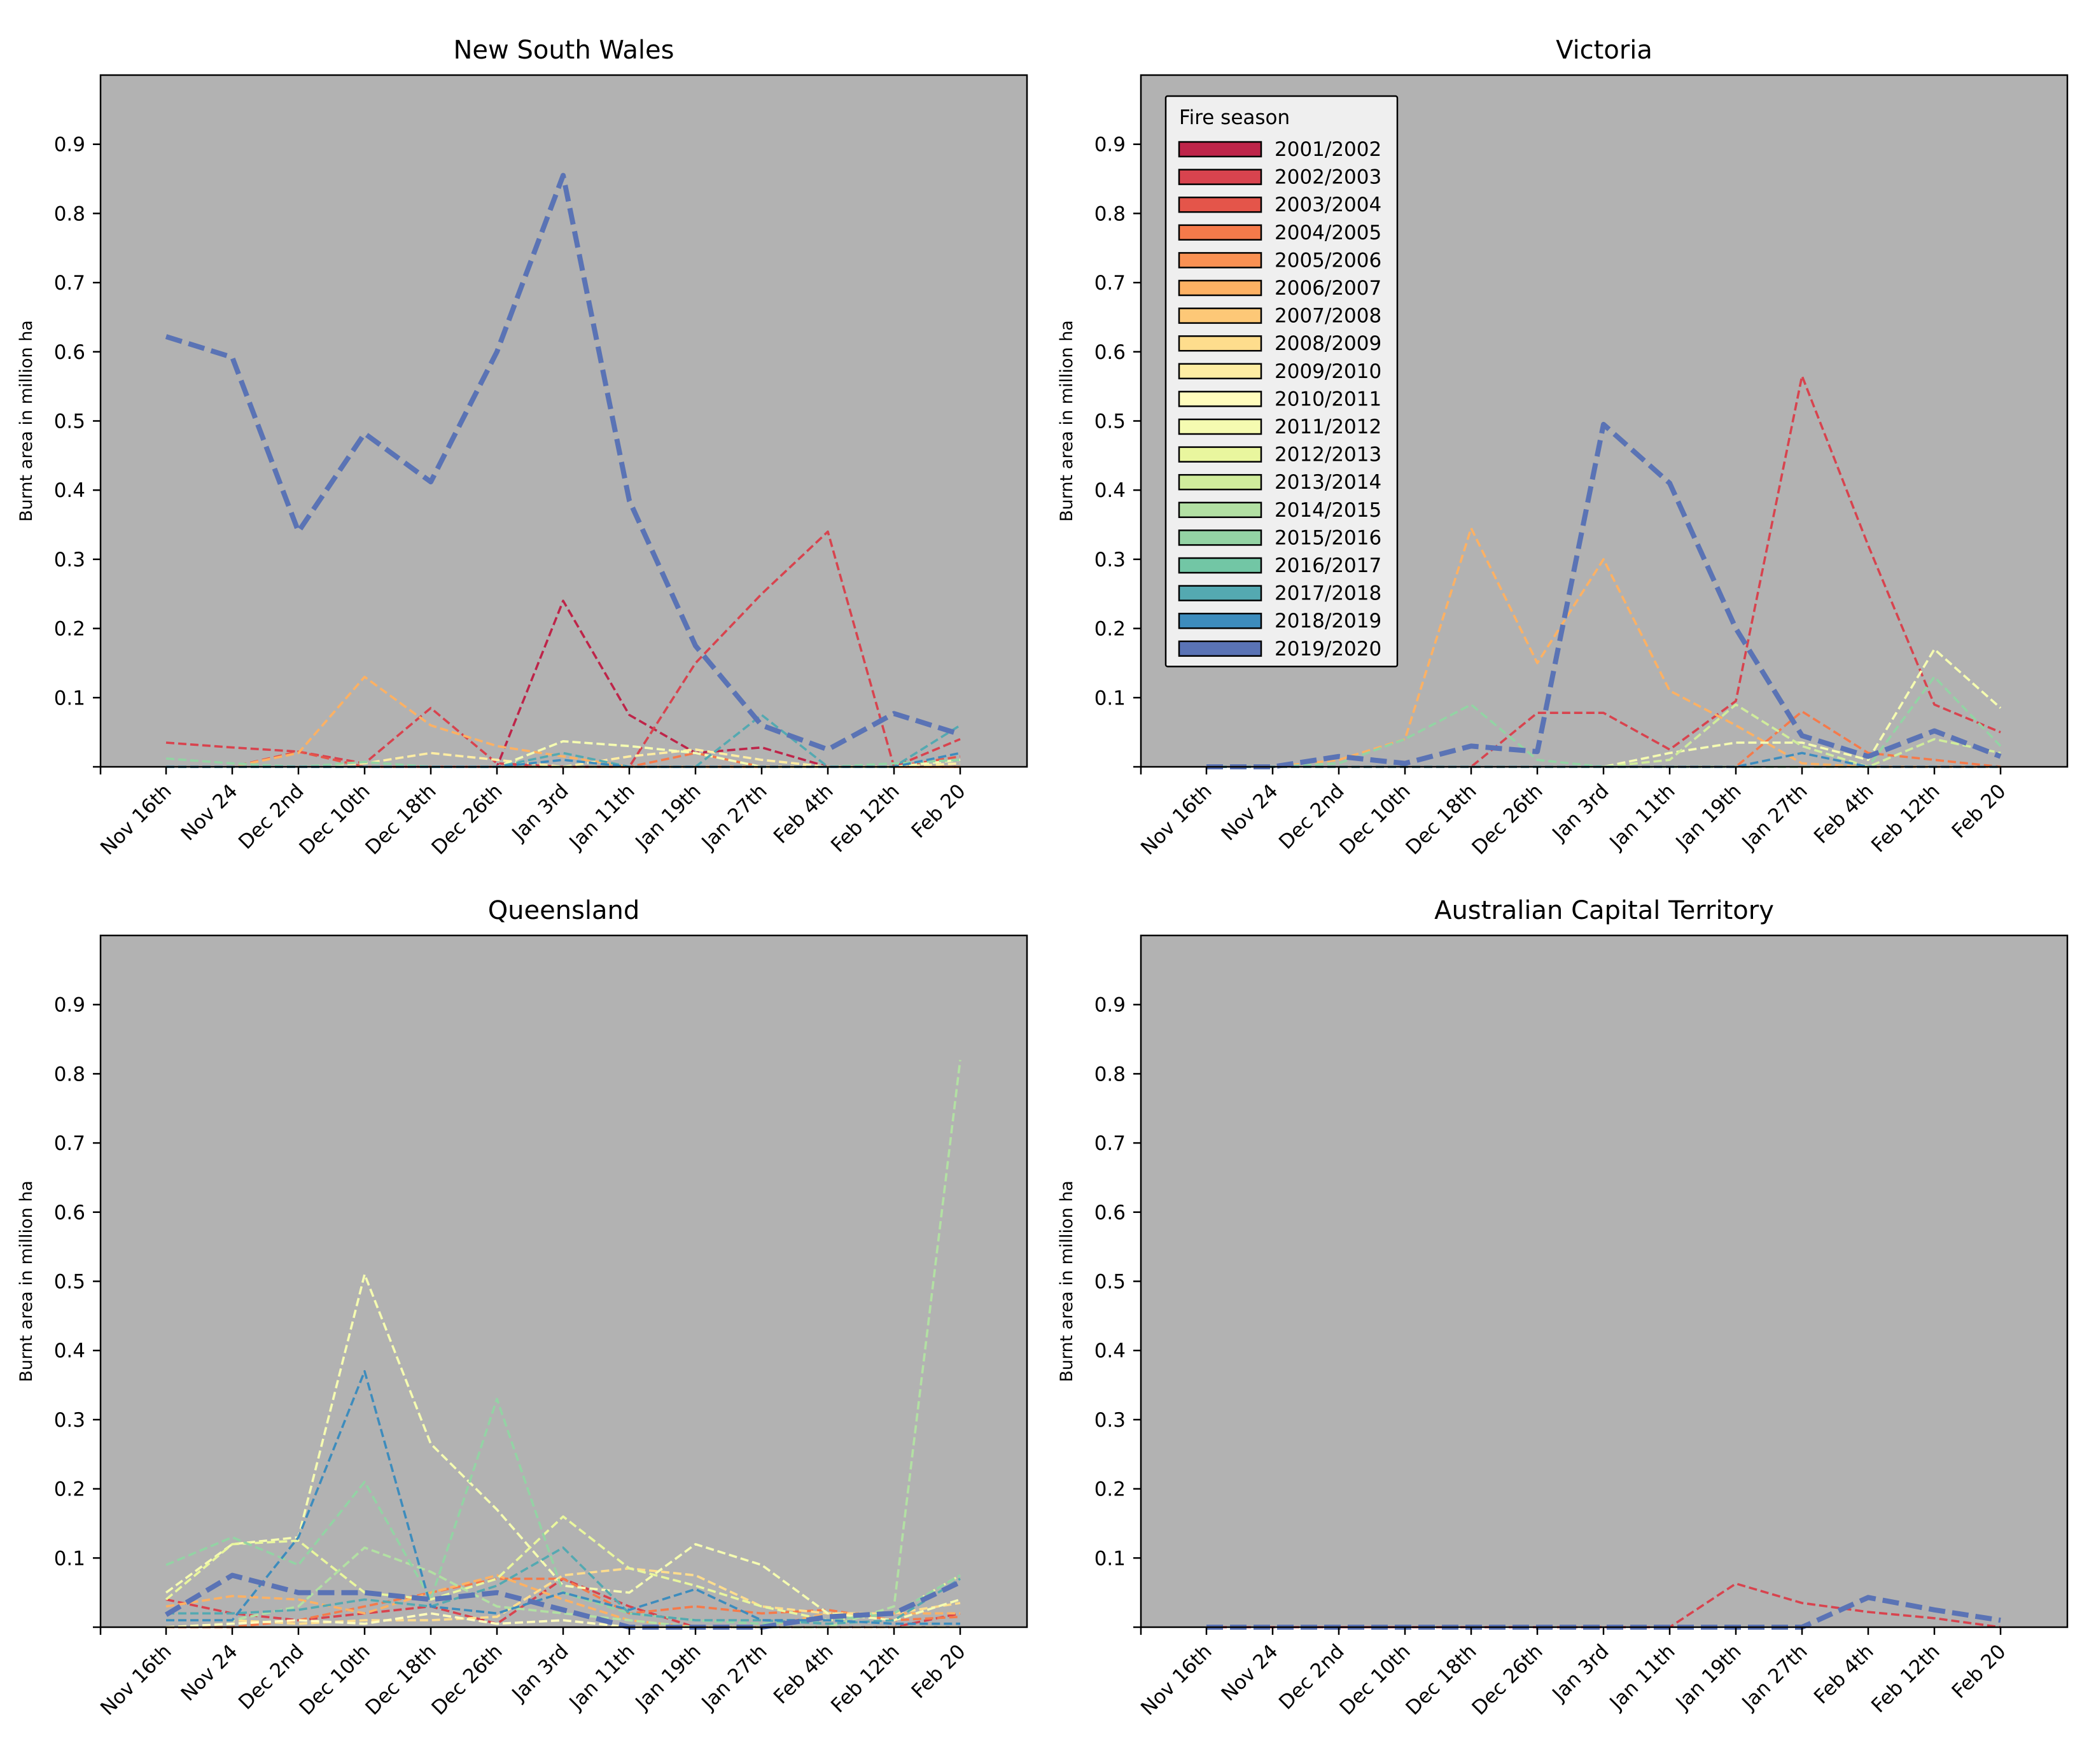  What do you see at coordinates (1220, 482) in the screenshot?
I see `legend-swatch-2013-2014` at bounding box center [1220, 482].